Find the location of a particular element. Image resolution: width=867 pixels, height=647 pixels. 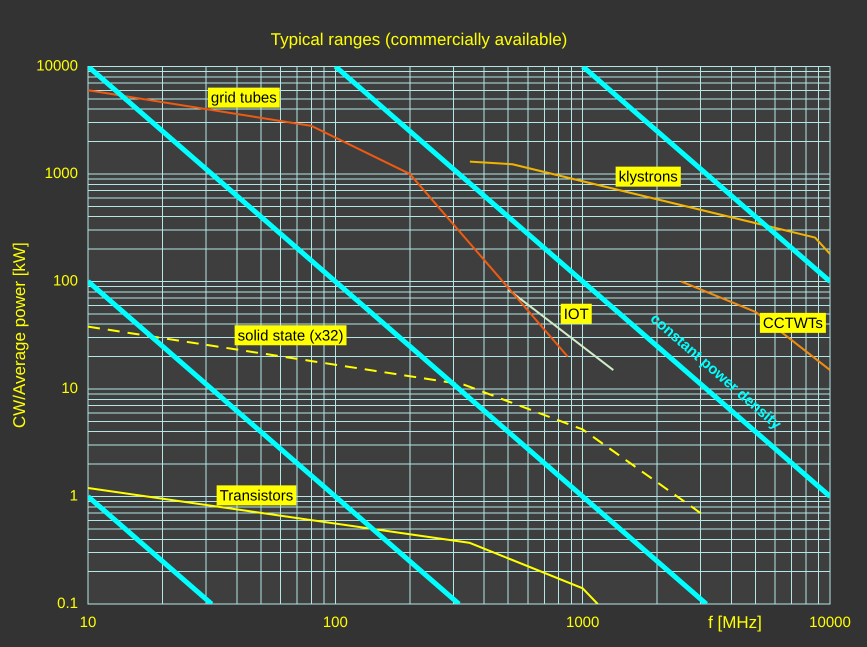

series-label: IOT is located at coordinates (576, 314).